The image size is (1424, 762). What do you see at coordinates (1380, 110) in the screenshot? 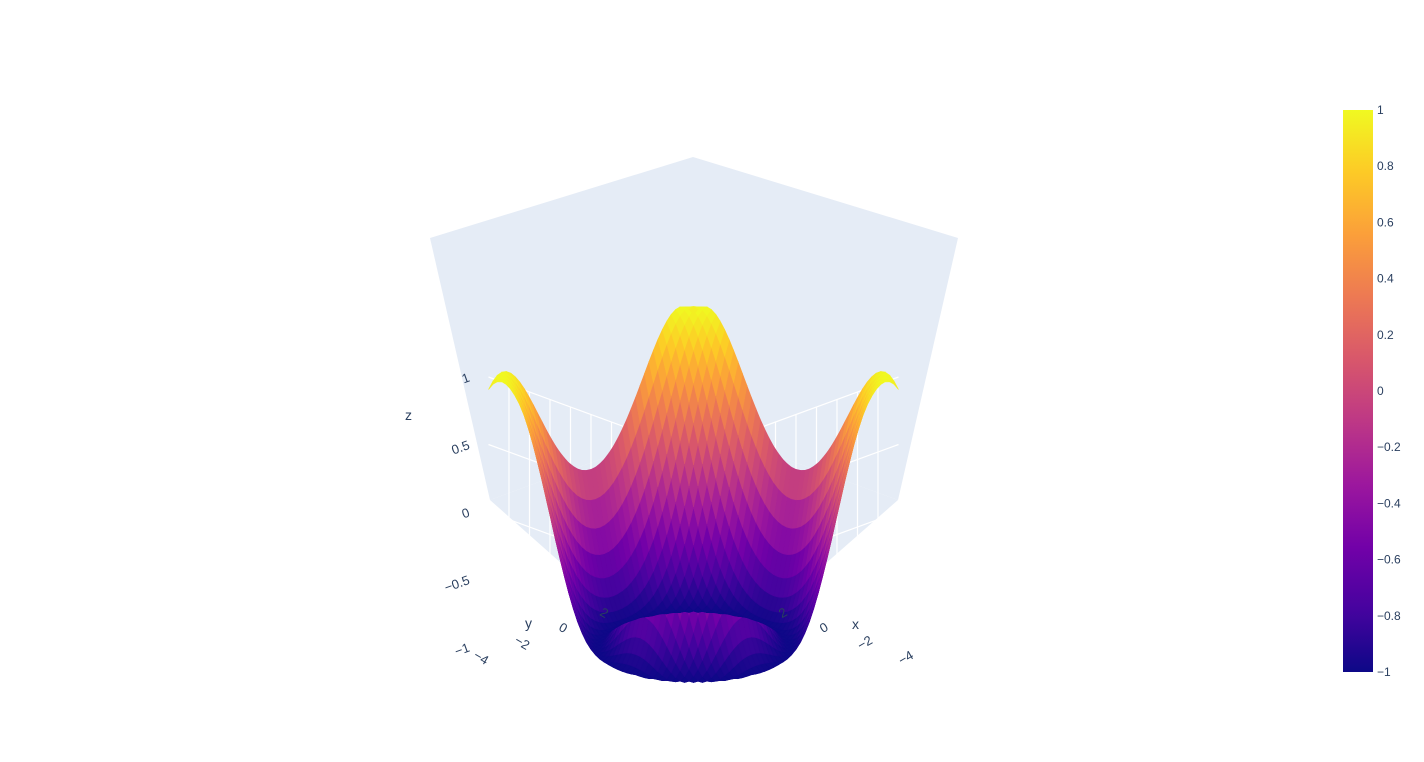
I see `colorbar-tick-label: 1` at bounding box center [1380, 110].